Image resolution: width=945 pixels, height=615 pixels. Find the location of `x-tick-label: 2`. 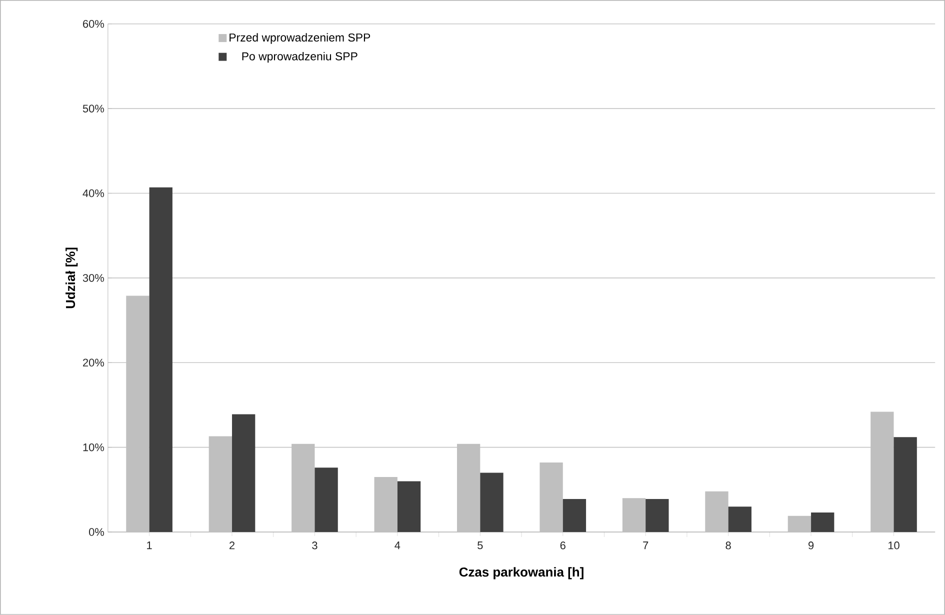

x-tick-label: 2 is located at coordinates (232, 546).